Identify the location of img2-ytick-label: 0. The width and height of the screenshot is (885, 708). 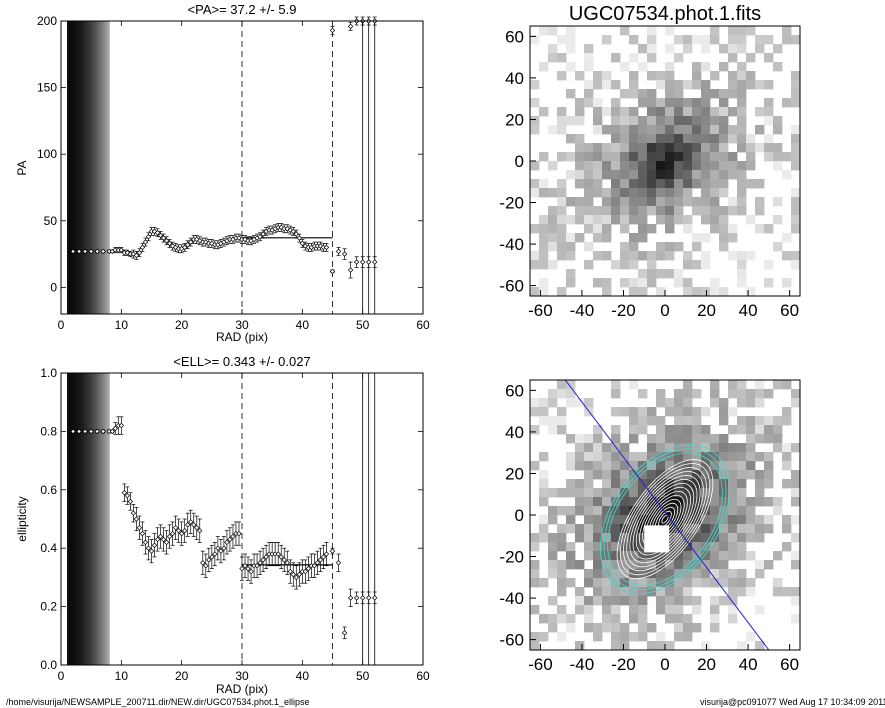
(519, 515).